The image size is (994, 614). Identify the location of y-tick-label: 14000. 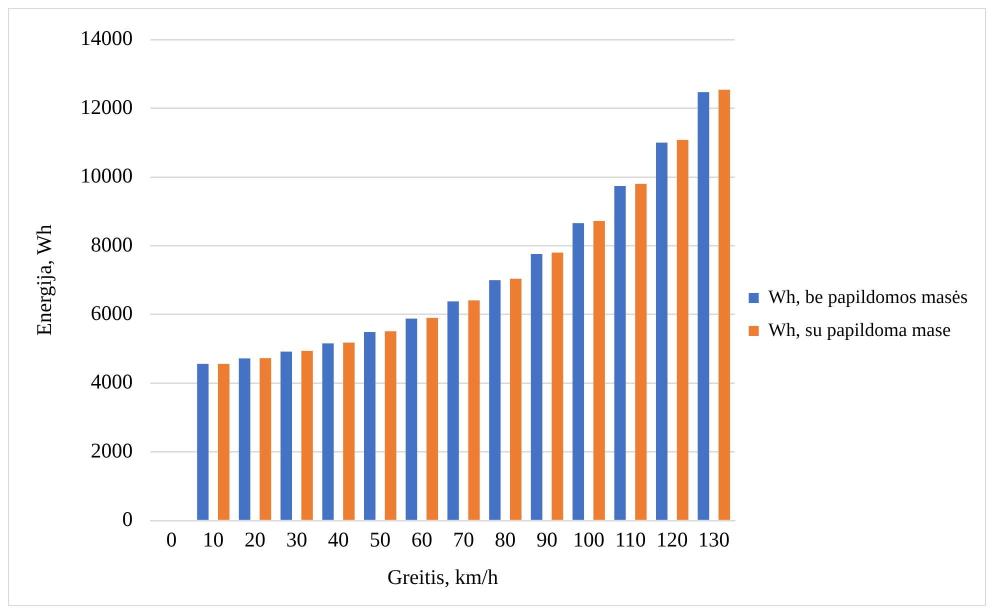
(106, 38).